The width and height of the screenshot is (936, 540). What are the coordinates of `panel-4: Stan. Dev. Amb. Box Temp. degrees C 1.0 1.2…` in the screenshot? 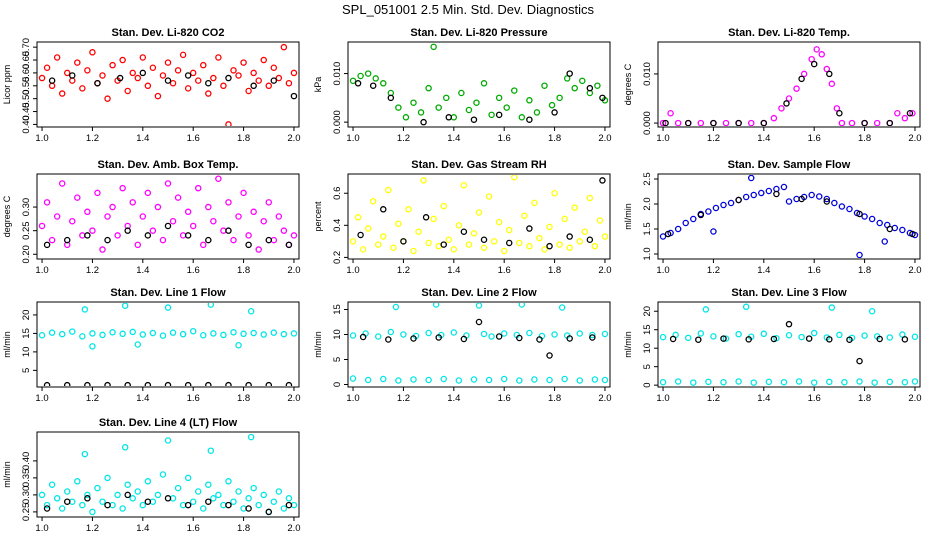 It's located at (151, 217).